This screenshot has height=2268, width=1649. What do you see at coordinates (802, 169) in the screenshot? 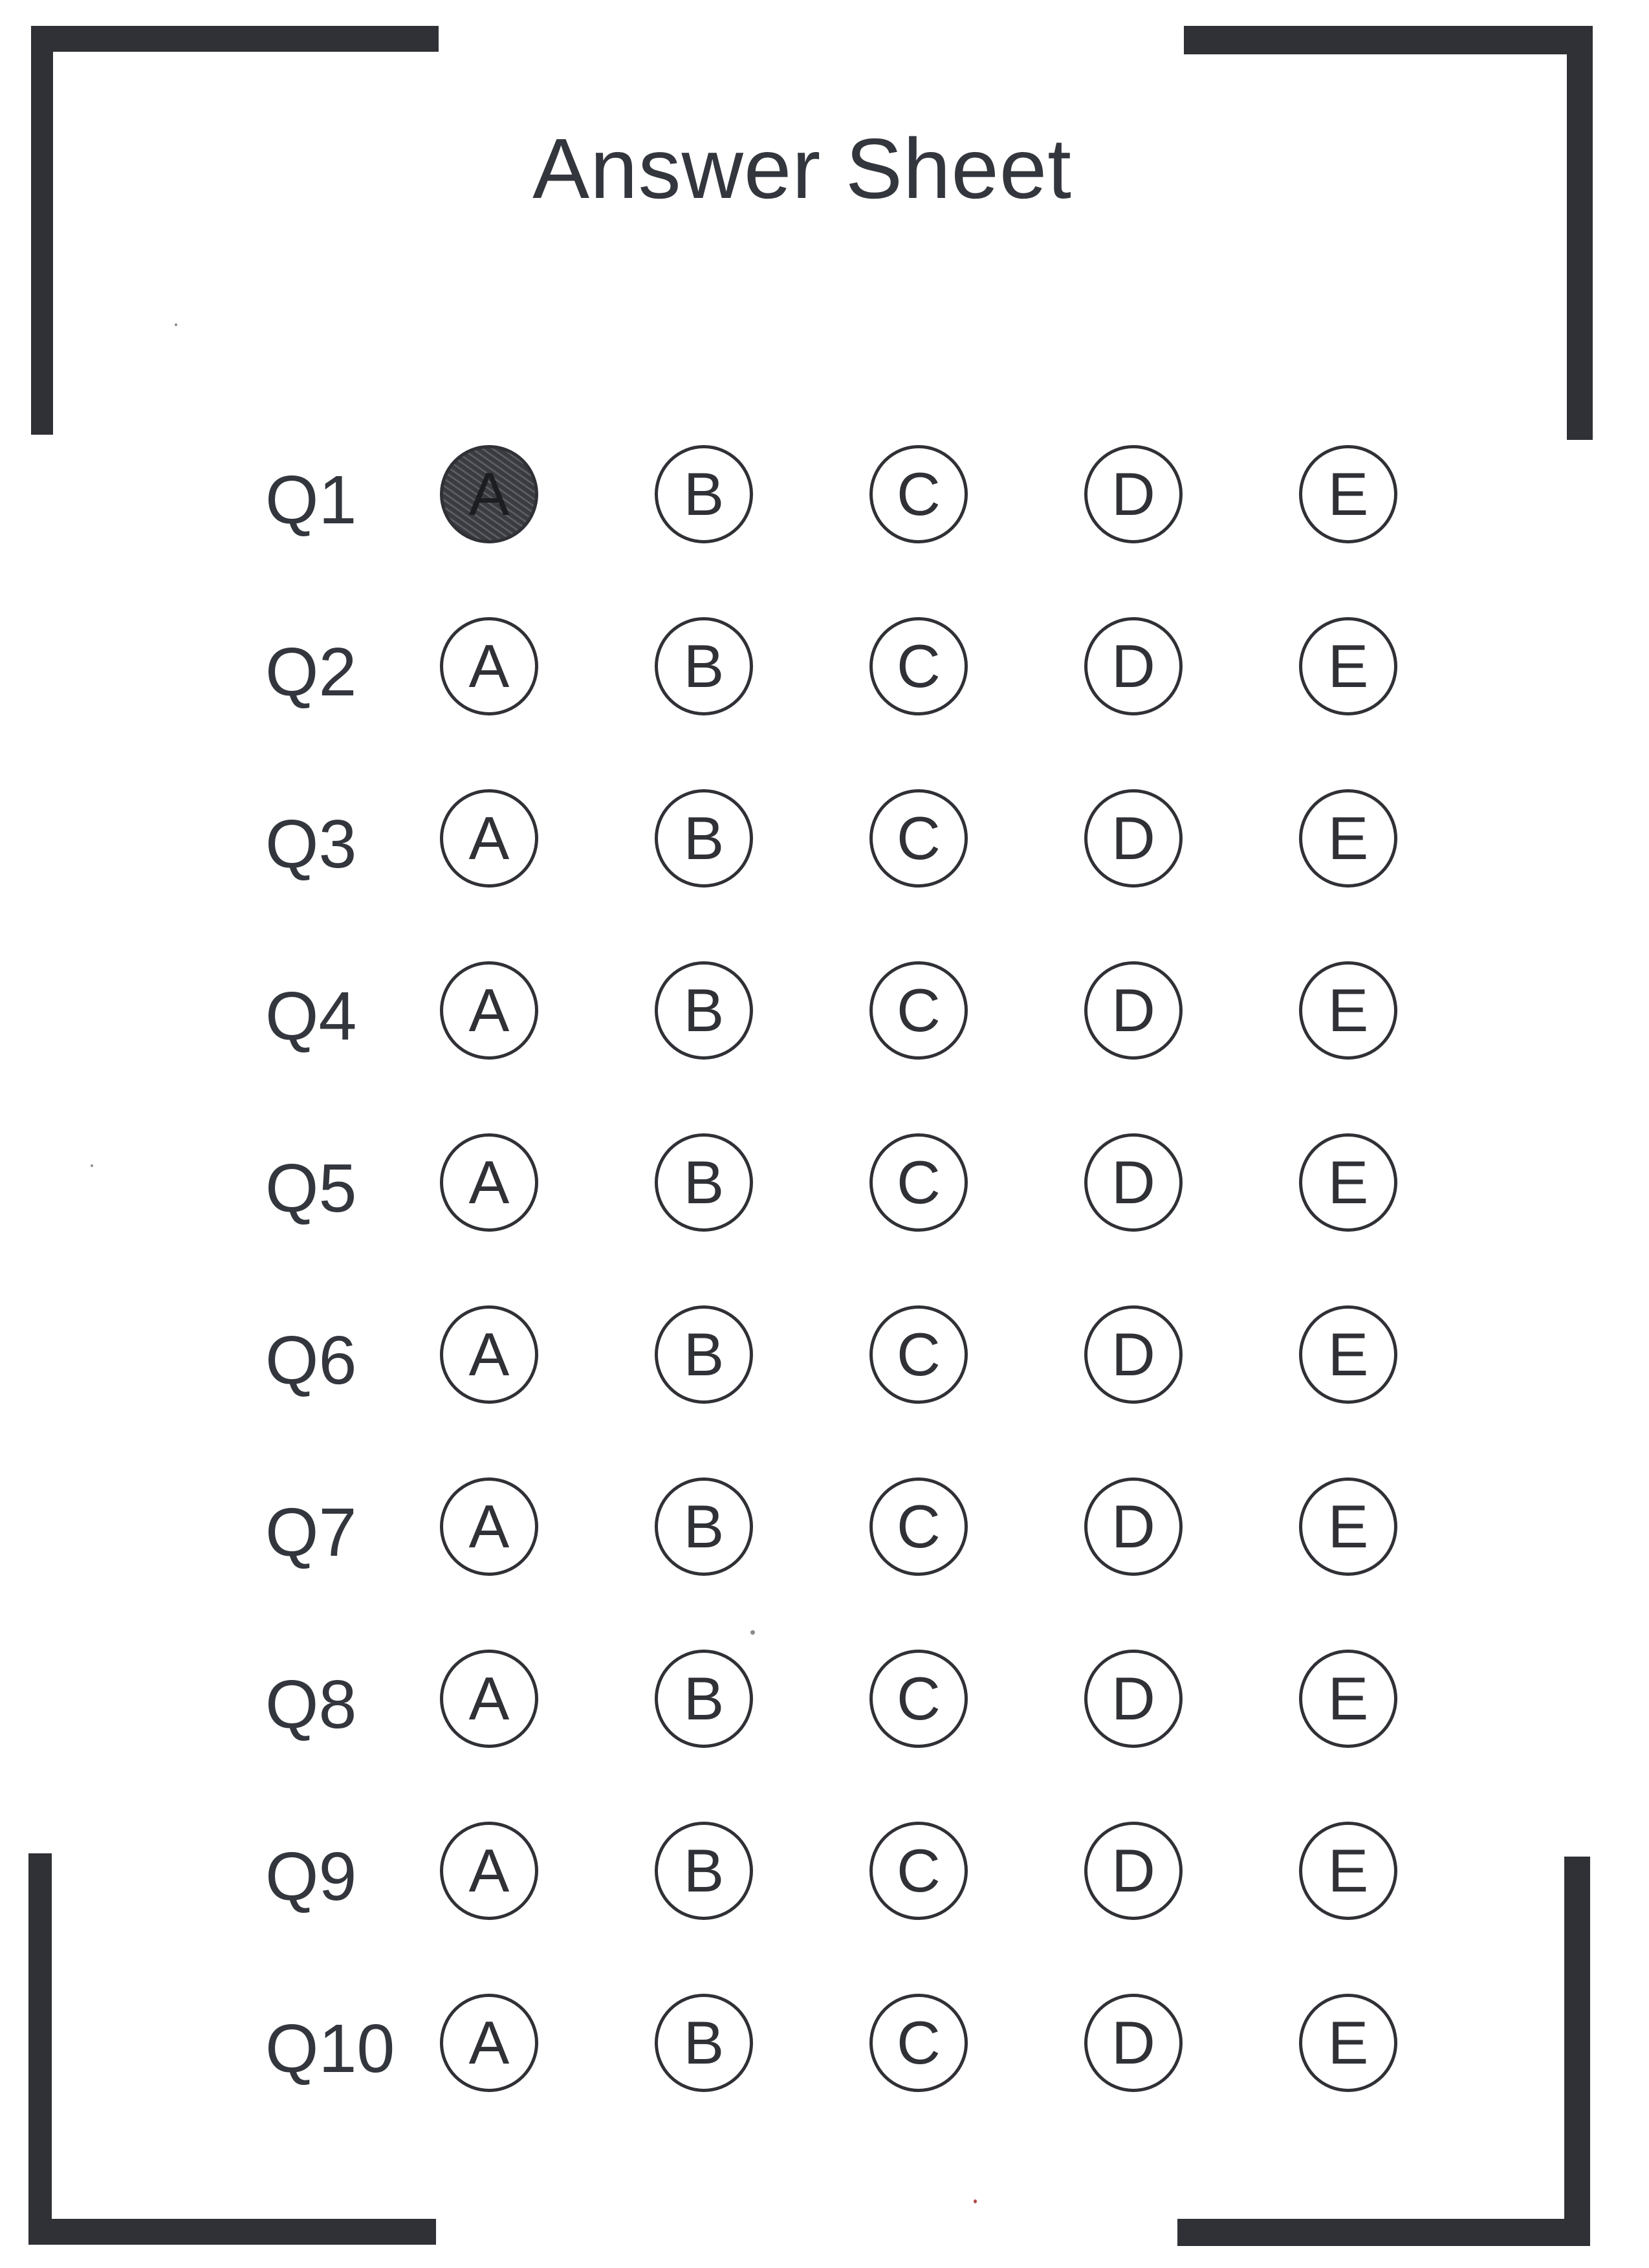
I see `page-title: Answer Sheet` at bounding box center [802, 169].